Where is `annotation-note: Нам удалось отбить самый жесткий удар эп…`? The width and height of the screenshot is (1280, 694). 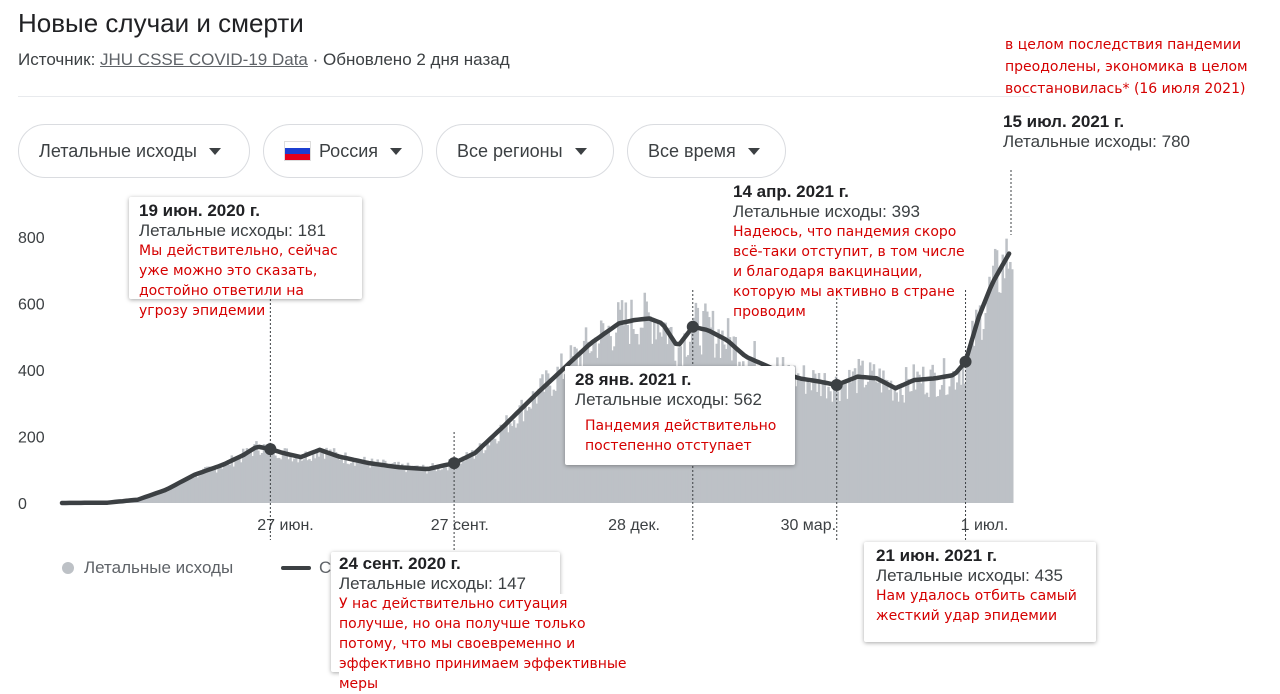
annotation-note: Нам удалось отбить самый жесткий удар эп… is located at coordinates (980, 606).